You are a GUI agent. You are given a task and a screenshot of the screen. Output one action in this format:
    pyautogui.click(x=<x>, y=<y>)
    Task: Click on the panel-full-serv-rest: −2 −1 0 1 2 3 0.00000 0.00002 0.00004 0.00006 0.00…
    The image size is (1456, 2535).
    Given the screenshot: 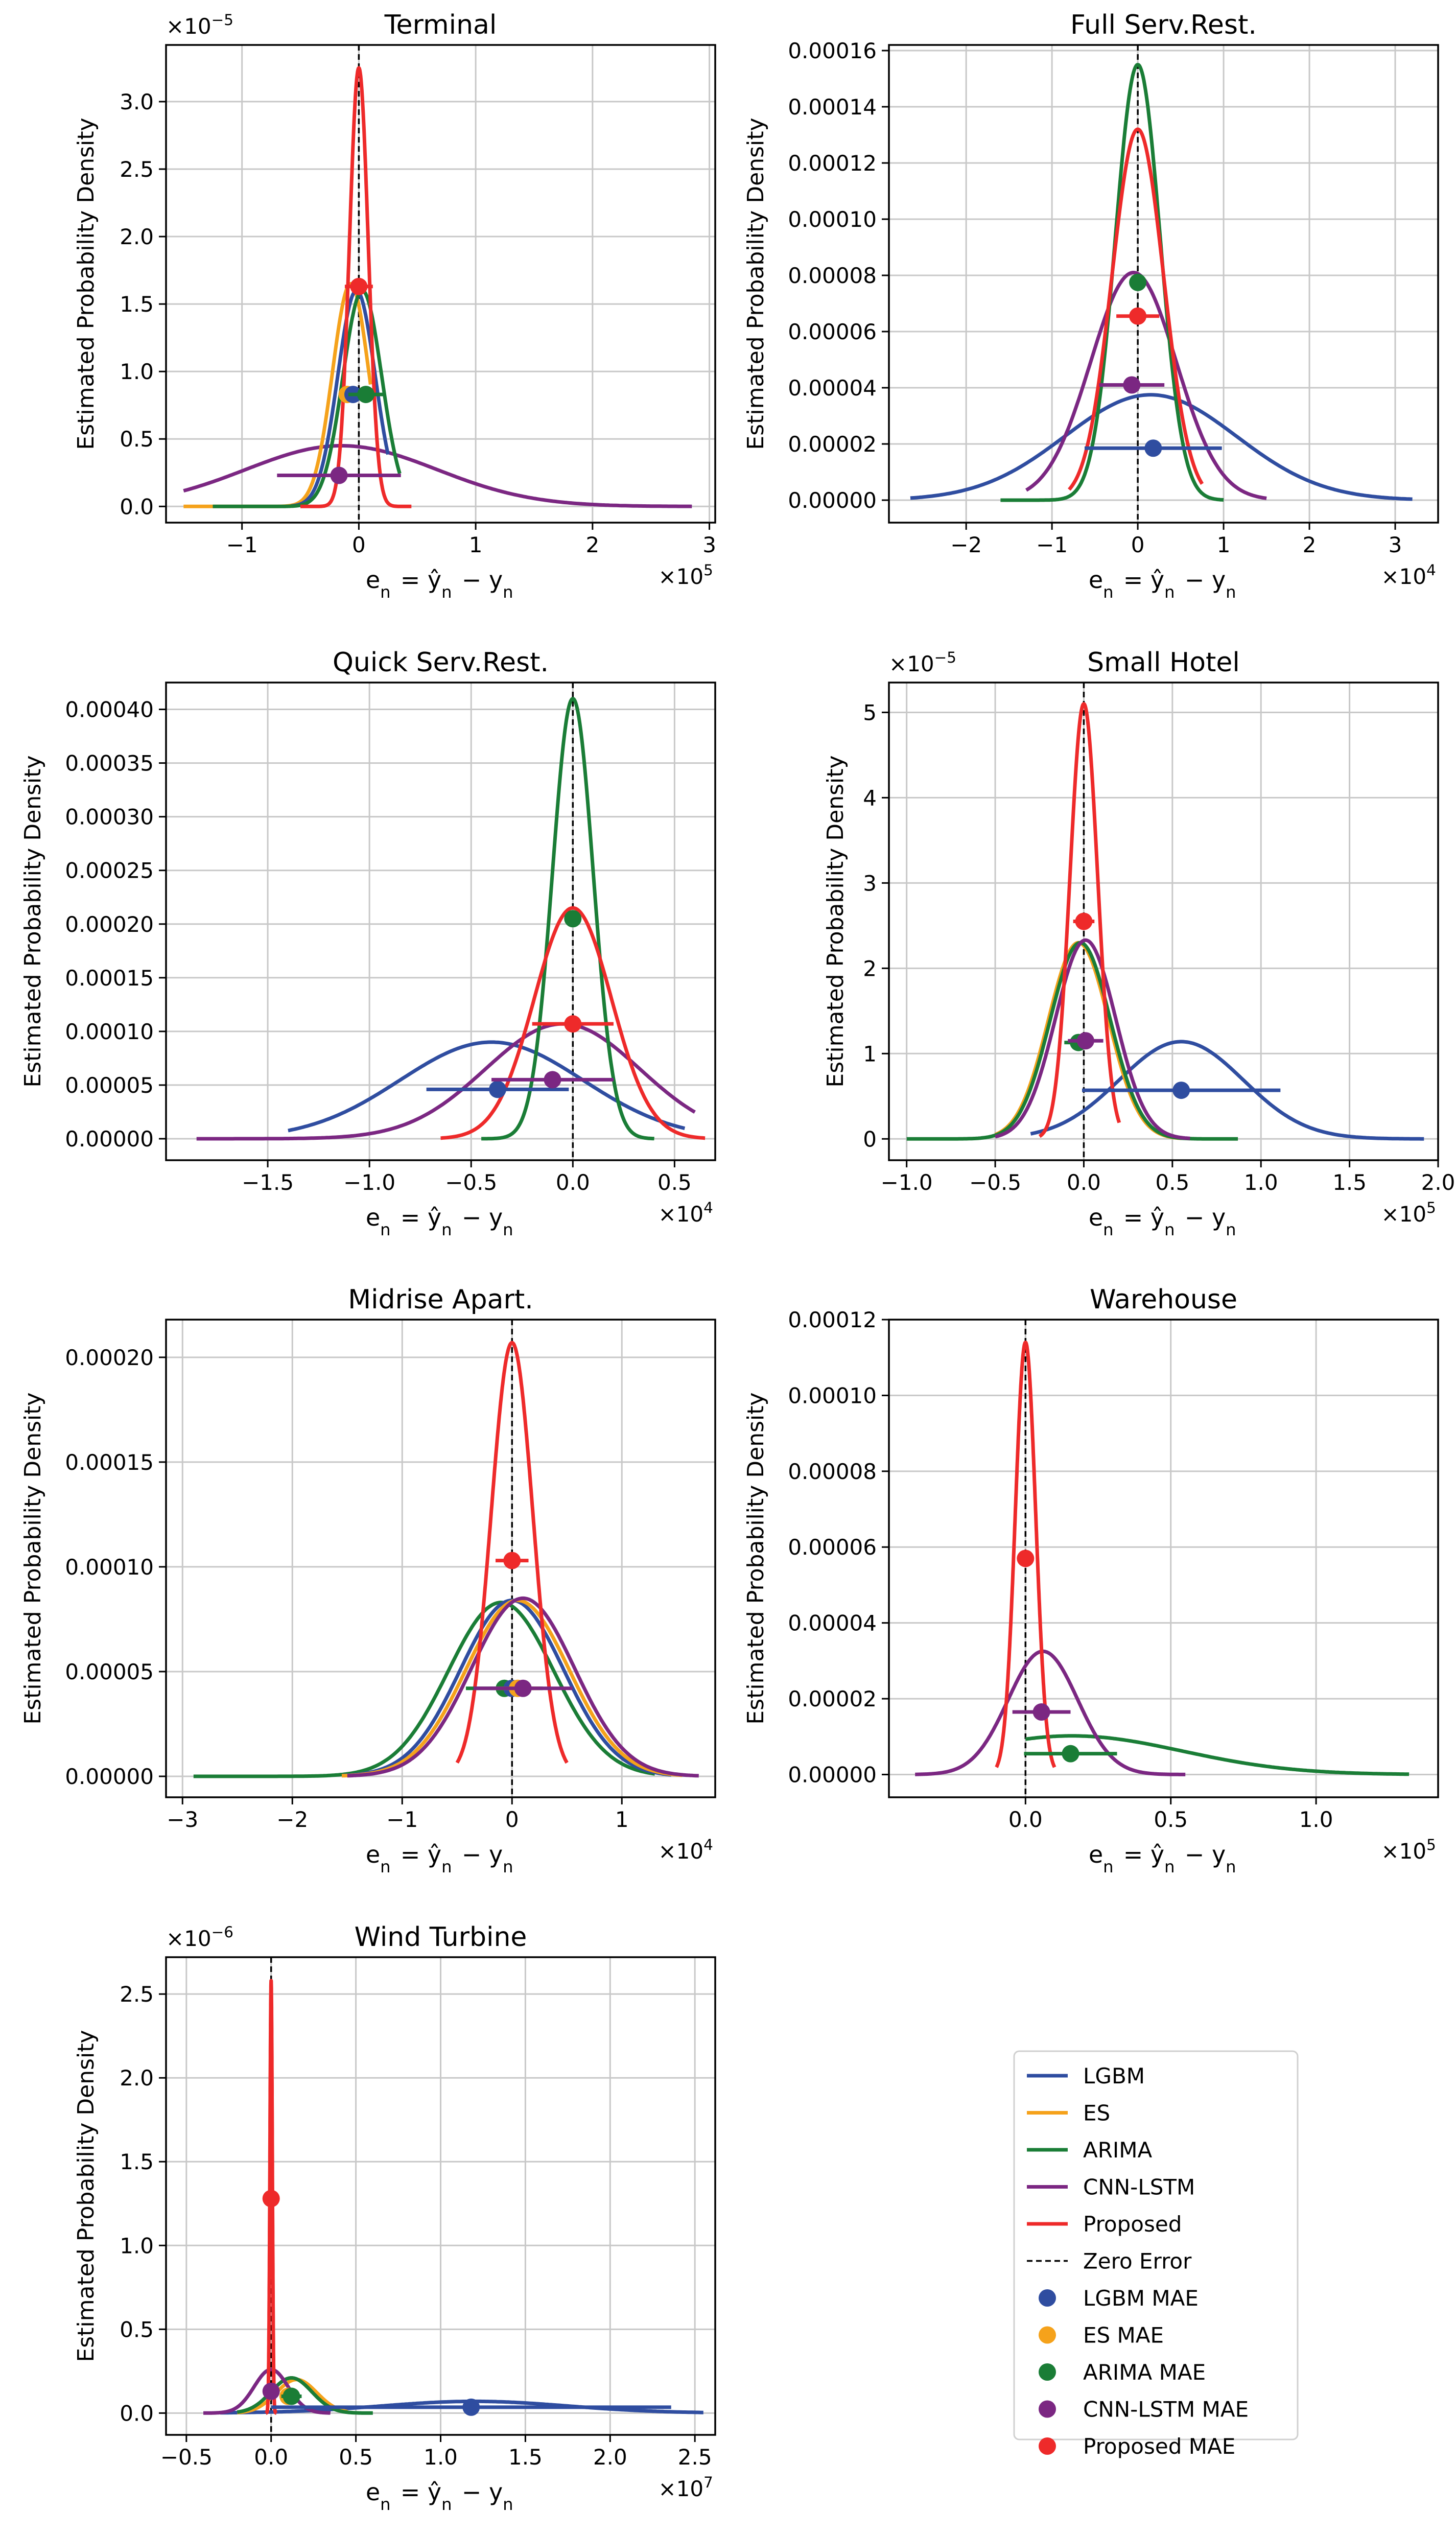 What is the action you would take?
    pyautogui.click(x=1091, y=306)
    